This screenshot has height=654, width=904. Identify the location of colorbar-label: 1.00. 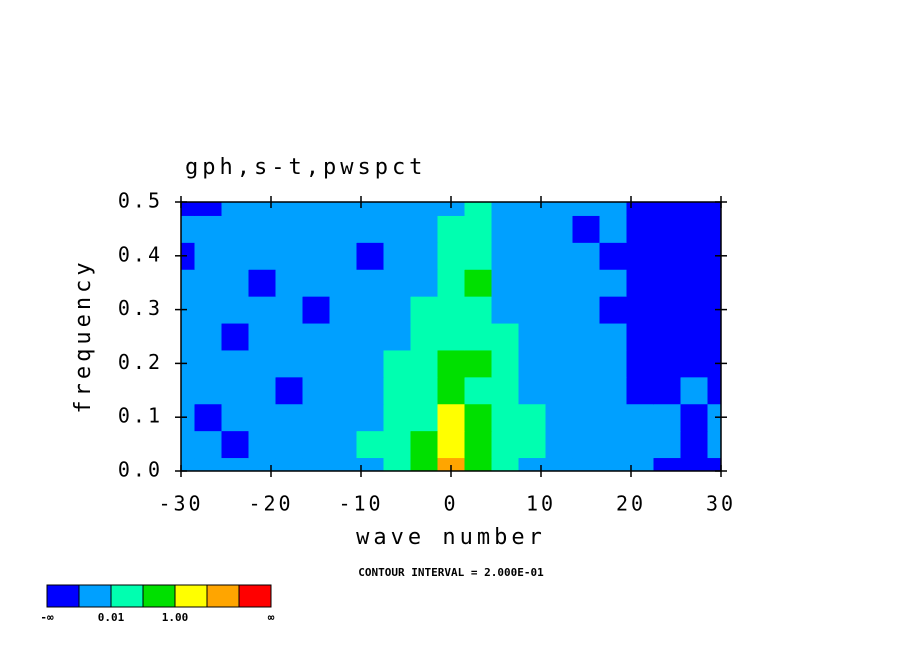
(175, 617).